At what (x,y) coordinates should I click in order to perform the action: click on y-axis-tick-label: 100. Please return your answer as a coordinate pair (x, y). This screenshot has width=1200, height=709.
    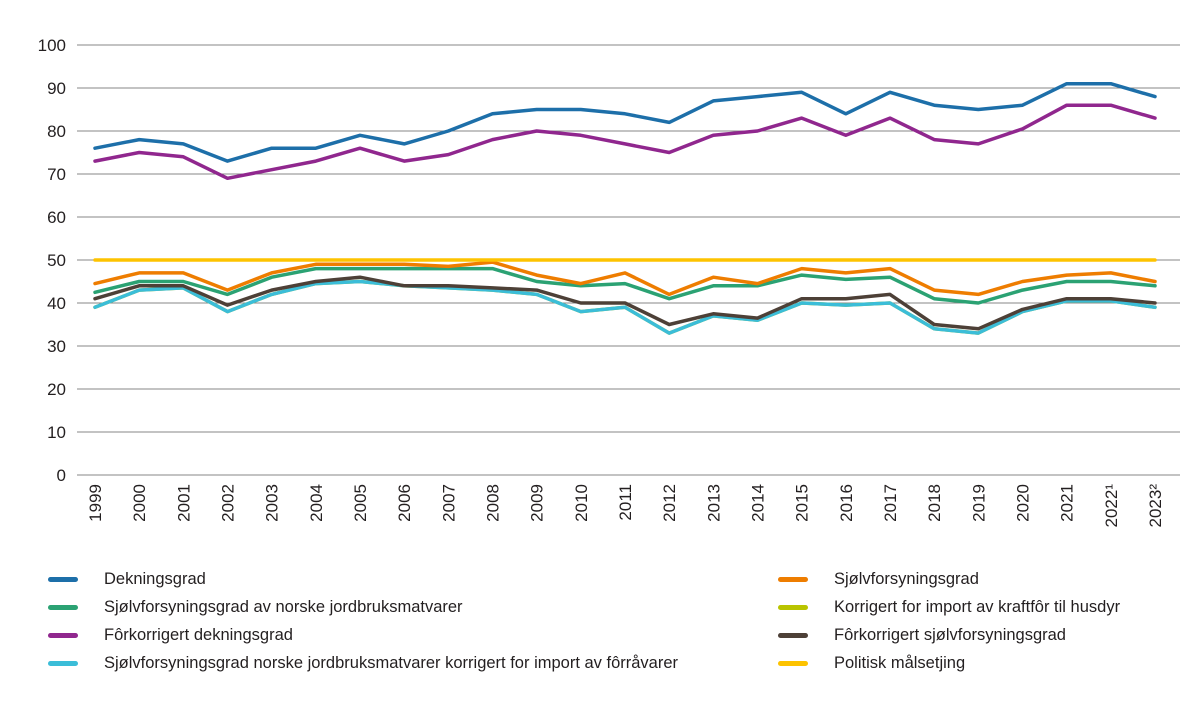
    Looking at the image, I should click on (52, 45).